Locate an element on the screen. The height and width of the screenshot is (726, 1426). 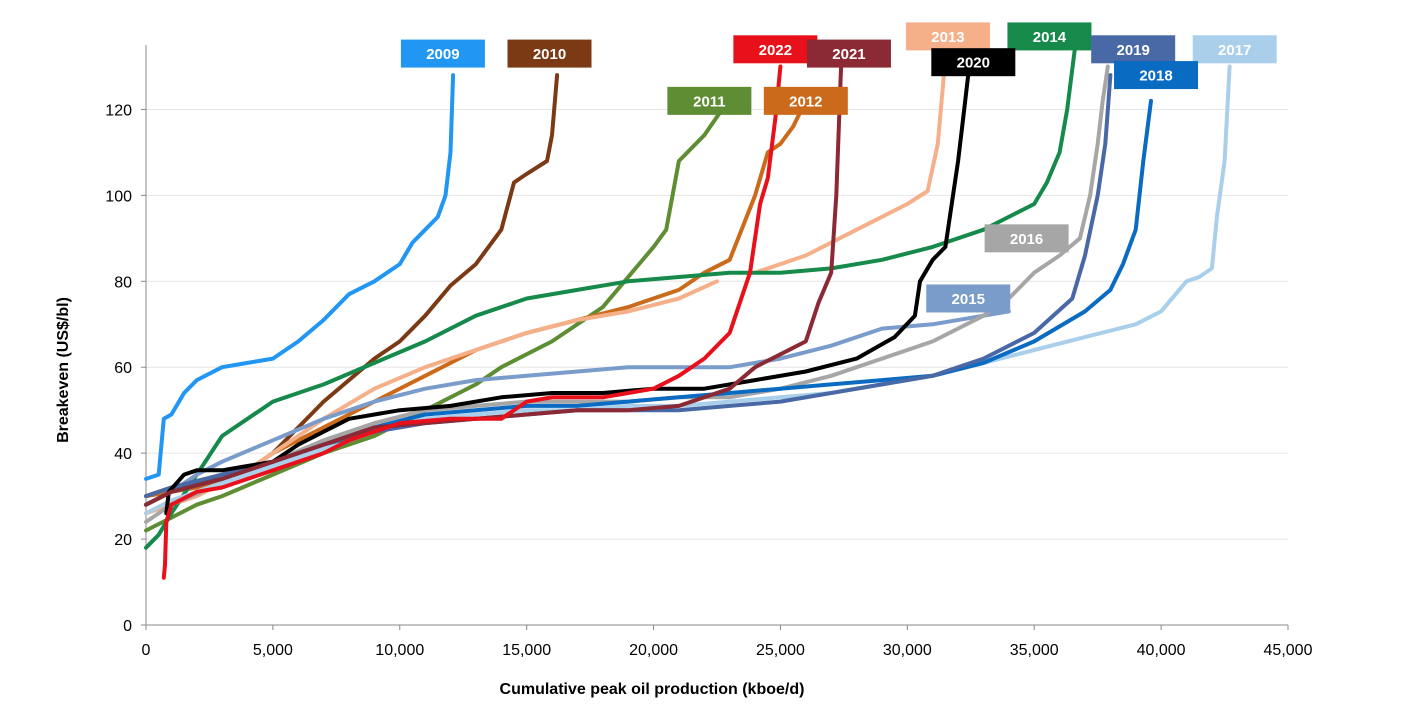
x-tick-label: 20,000 is located at coordinates (653, 650).